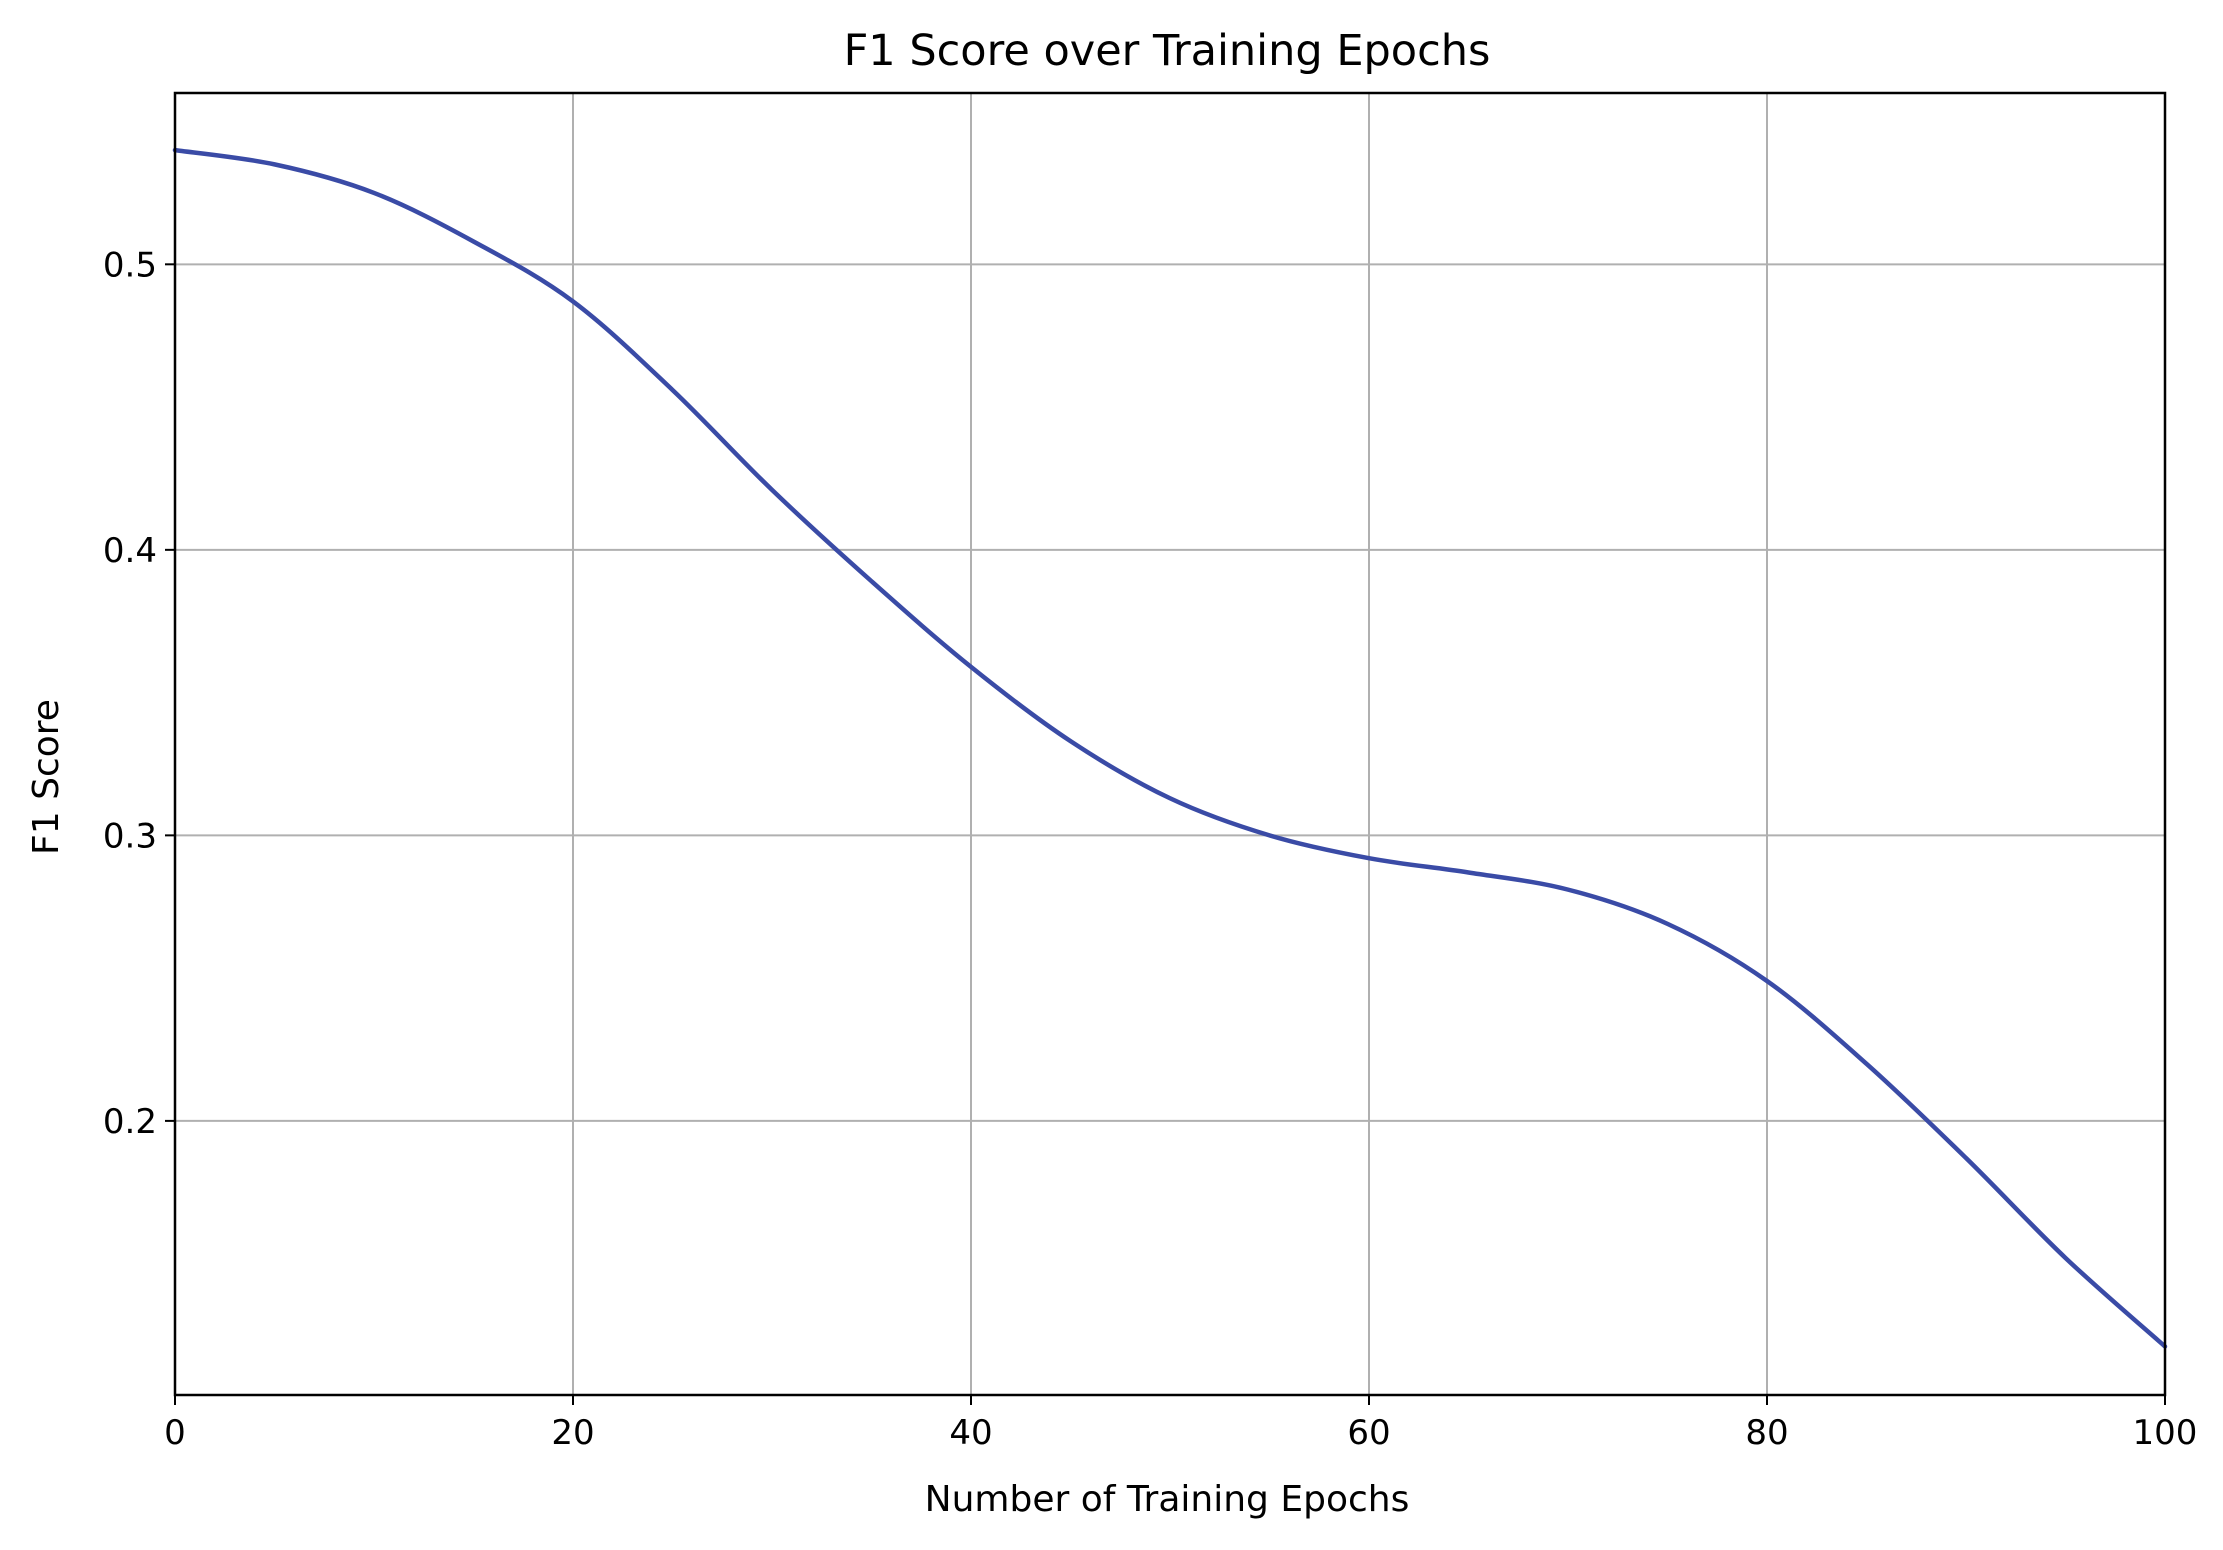  What do you see at coordinates (2165, 1433) in the screenshot?
I see `x-tick-label: 100` at bounding box center [2165, 1433].